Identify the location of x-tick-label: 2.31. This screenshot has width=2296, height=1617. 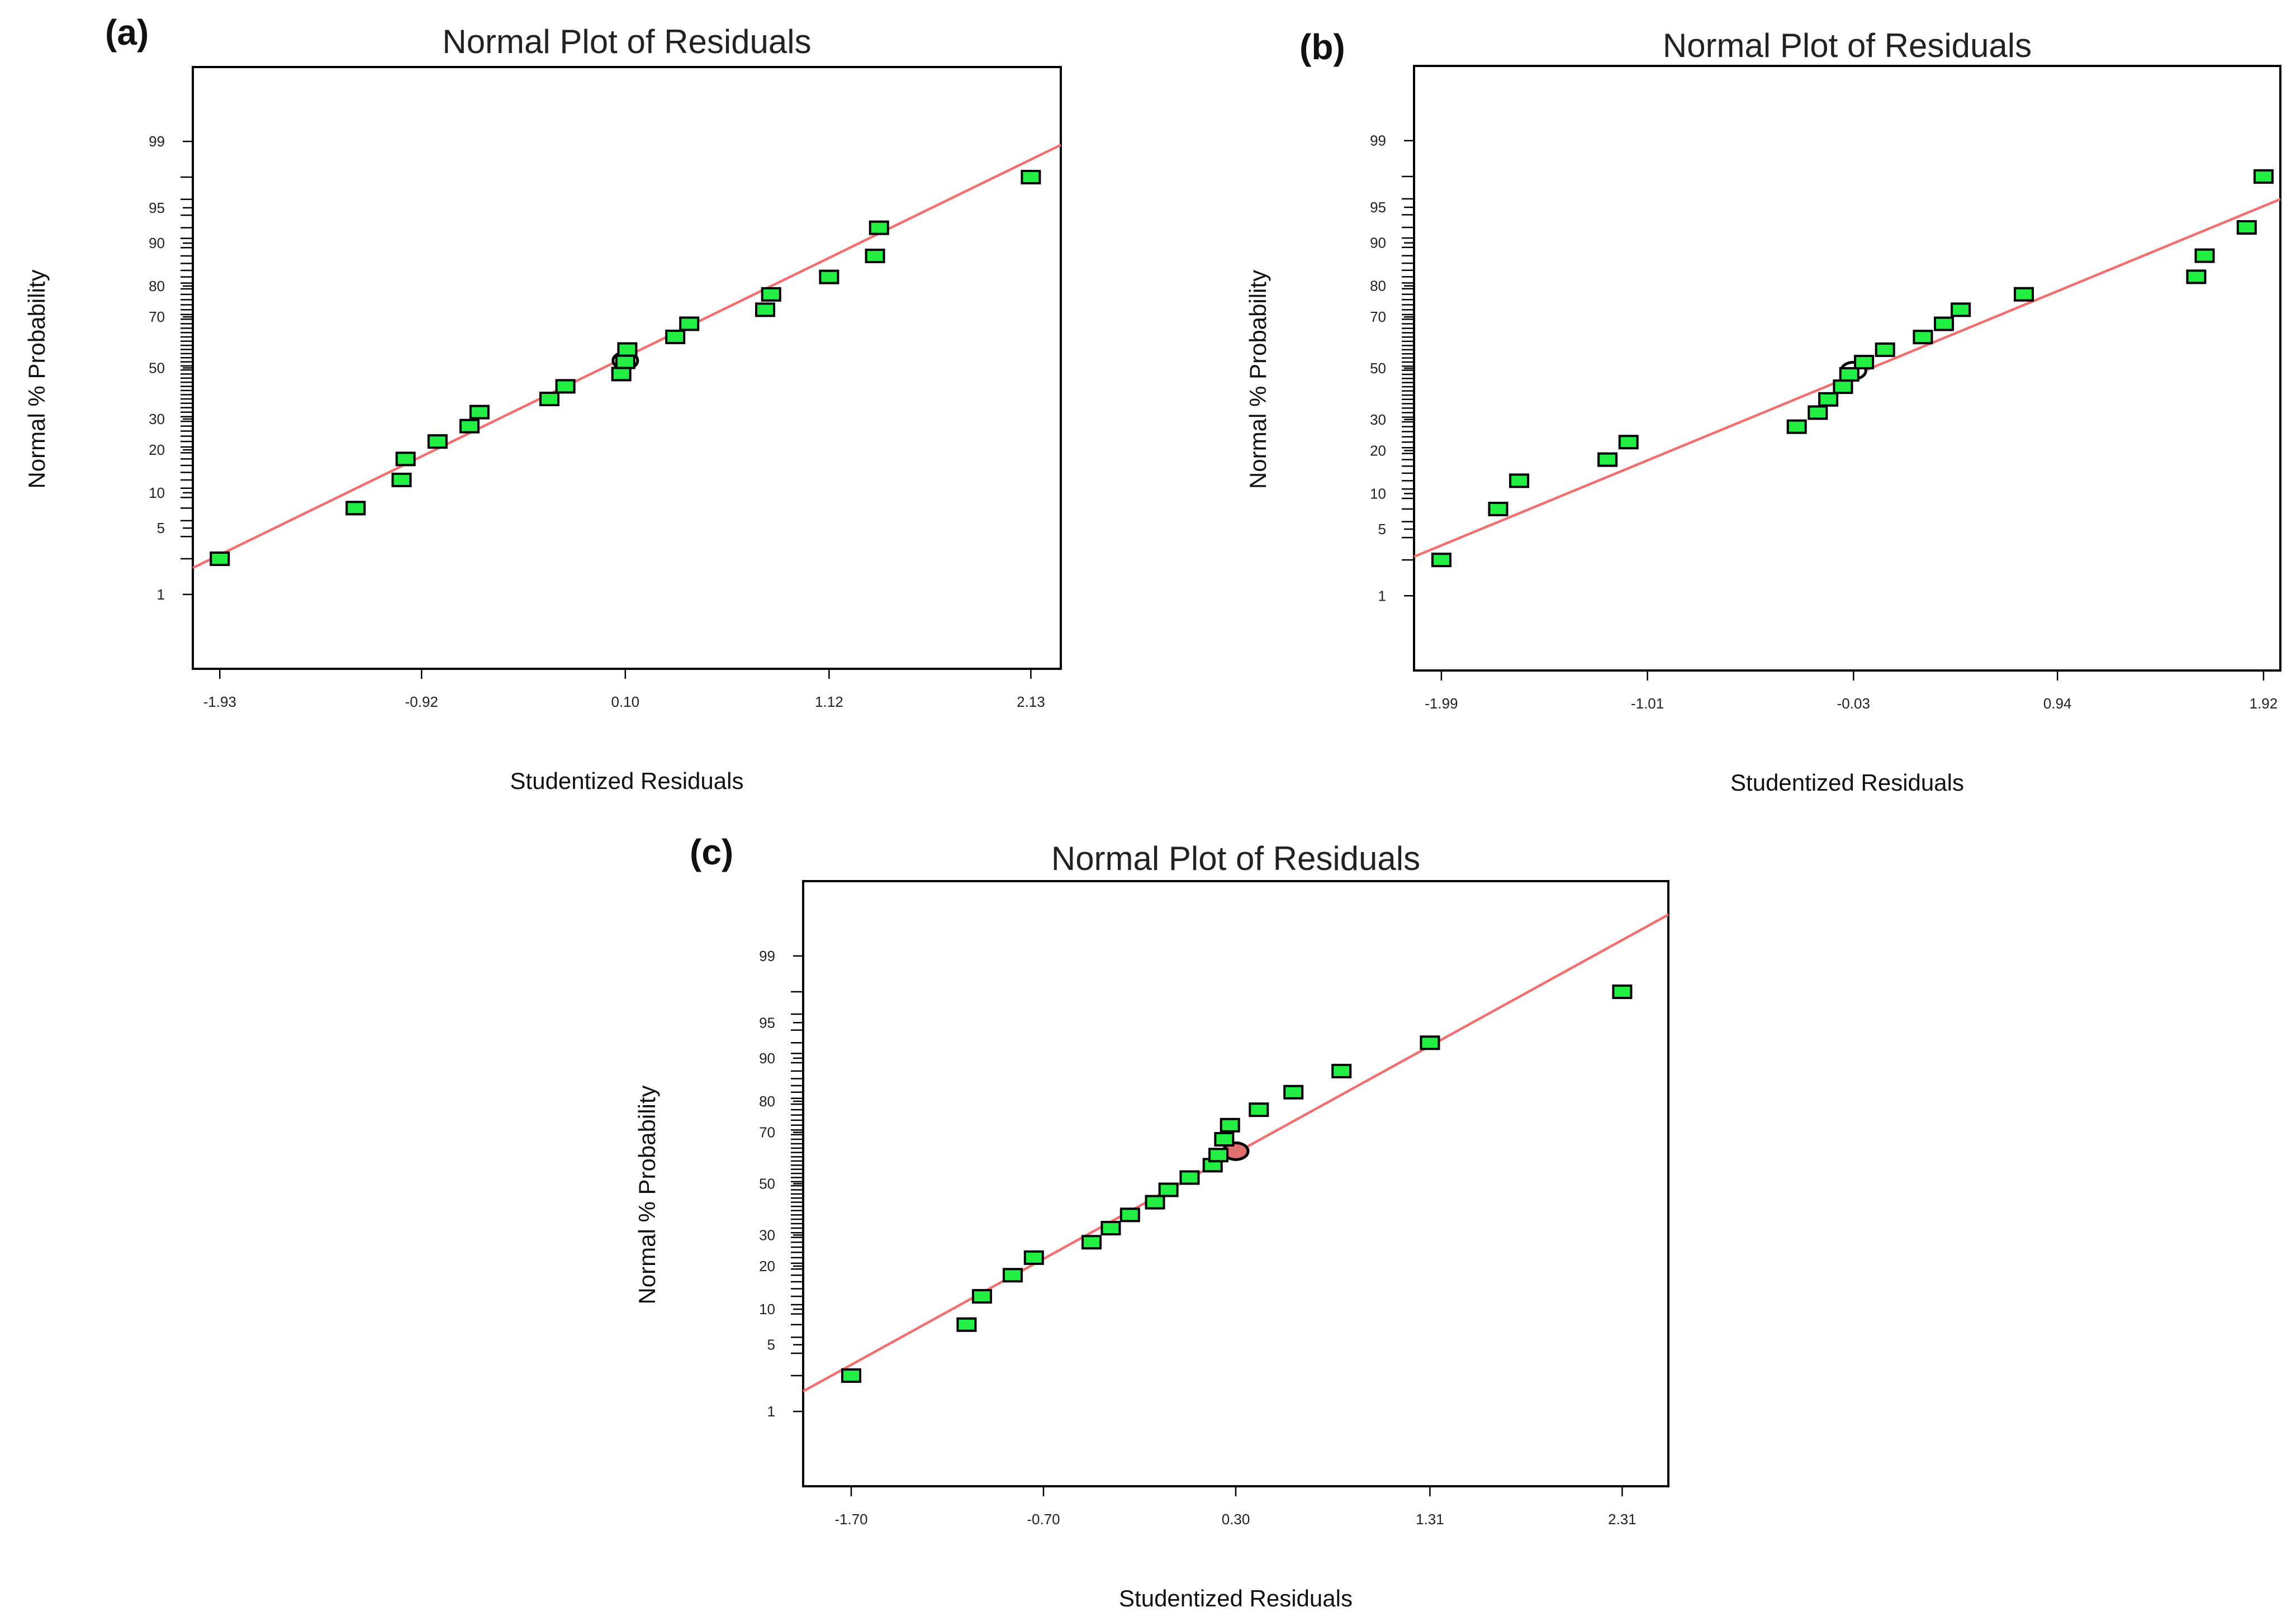
(1622, 1519).